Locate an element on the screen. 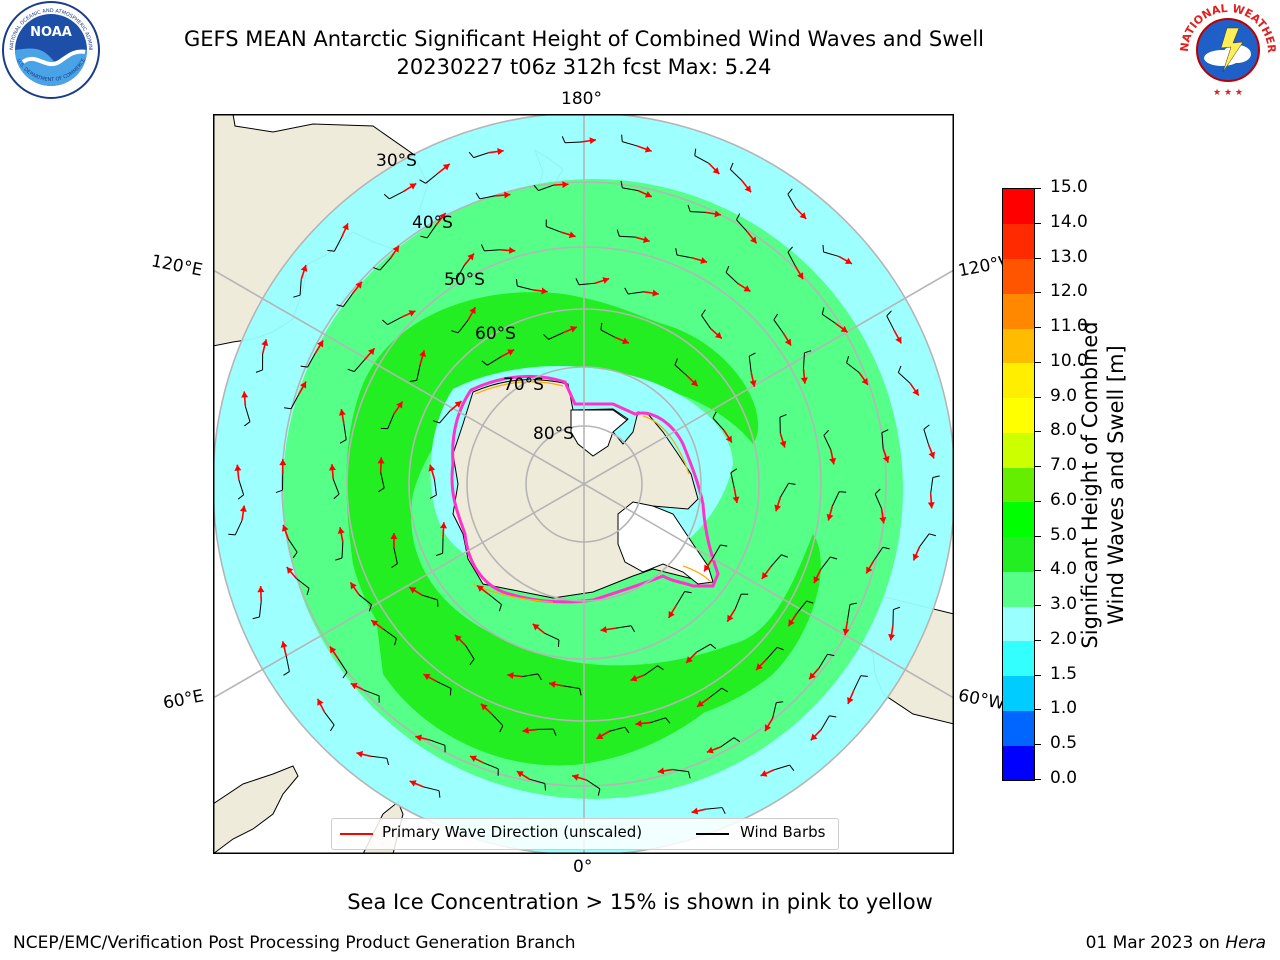  lon-label-60e: 60°E is located at coordinates (183, 700).